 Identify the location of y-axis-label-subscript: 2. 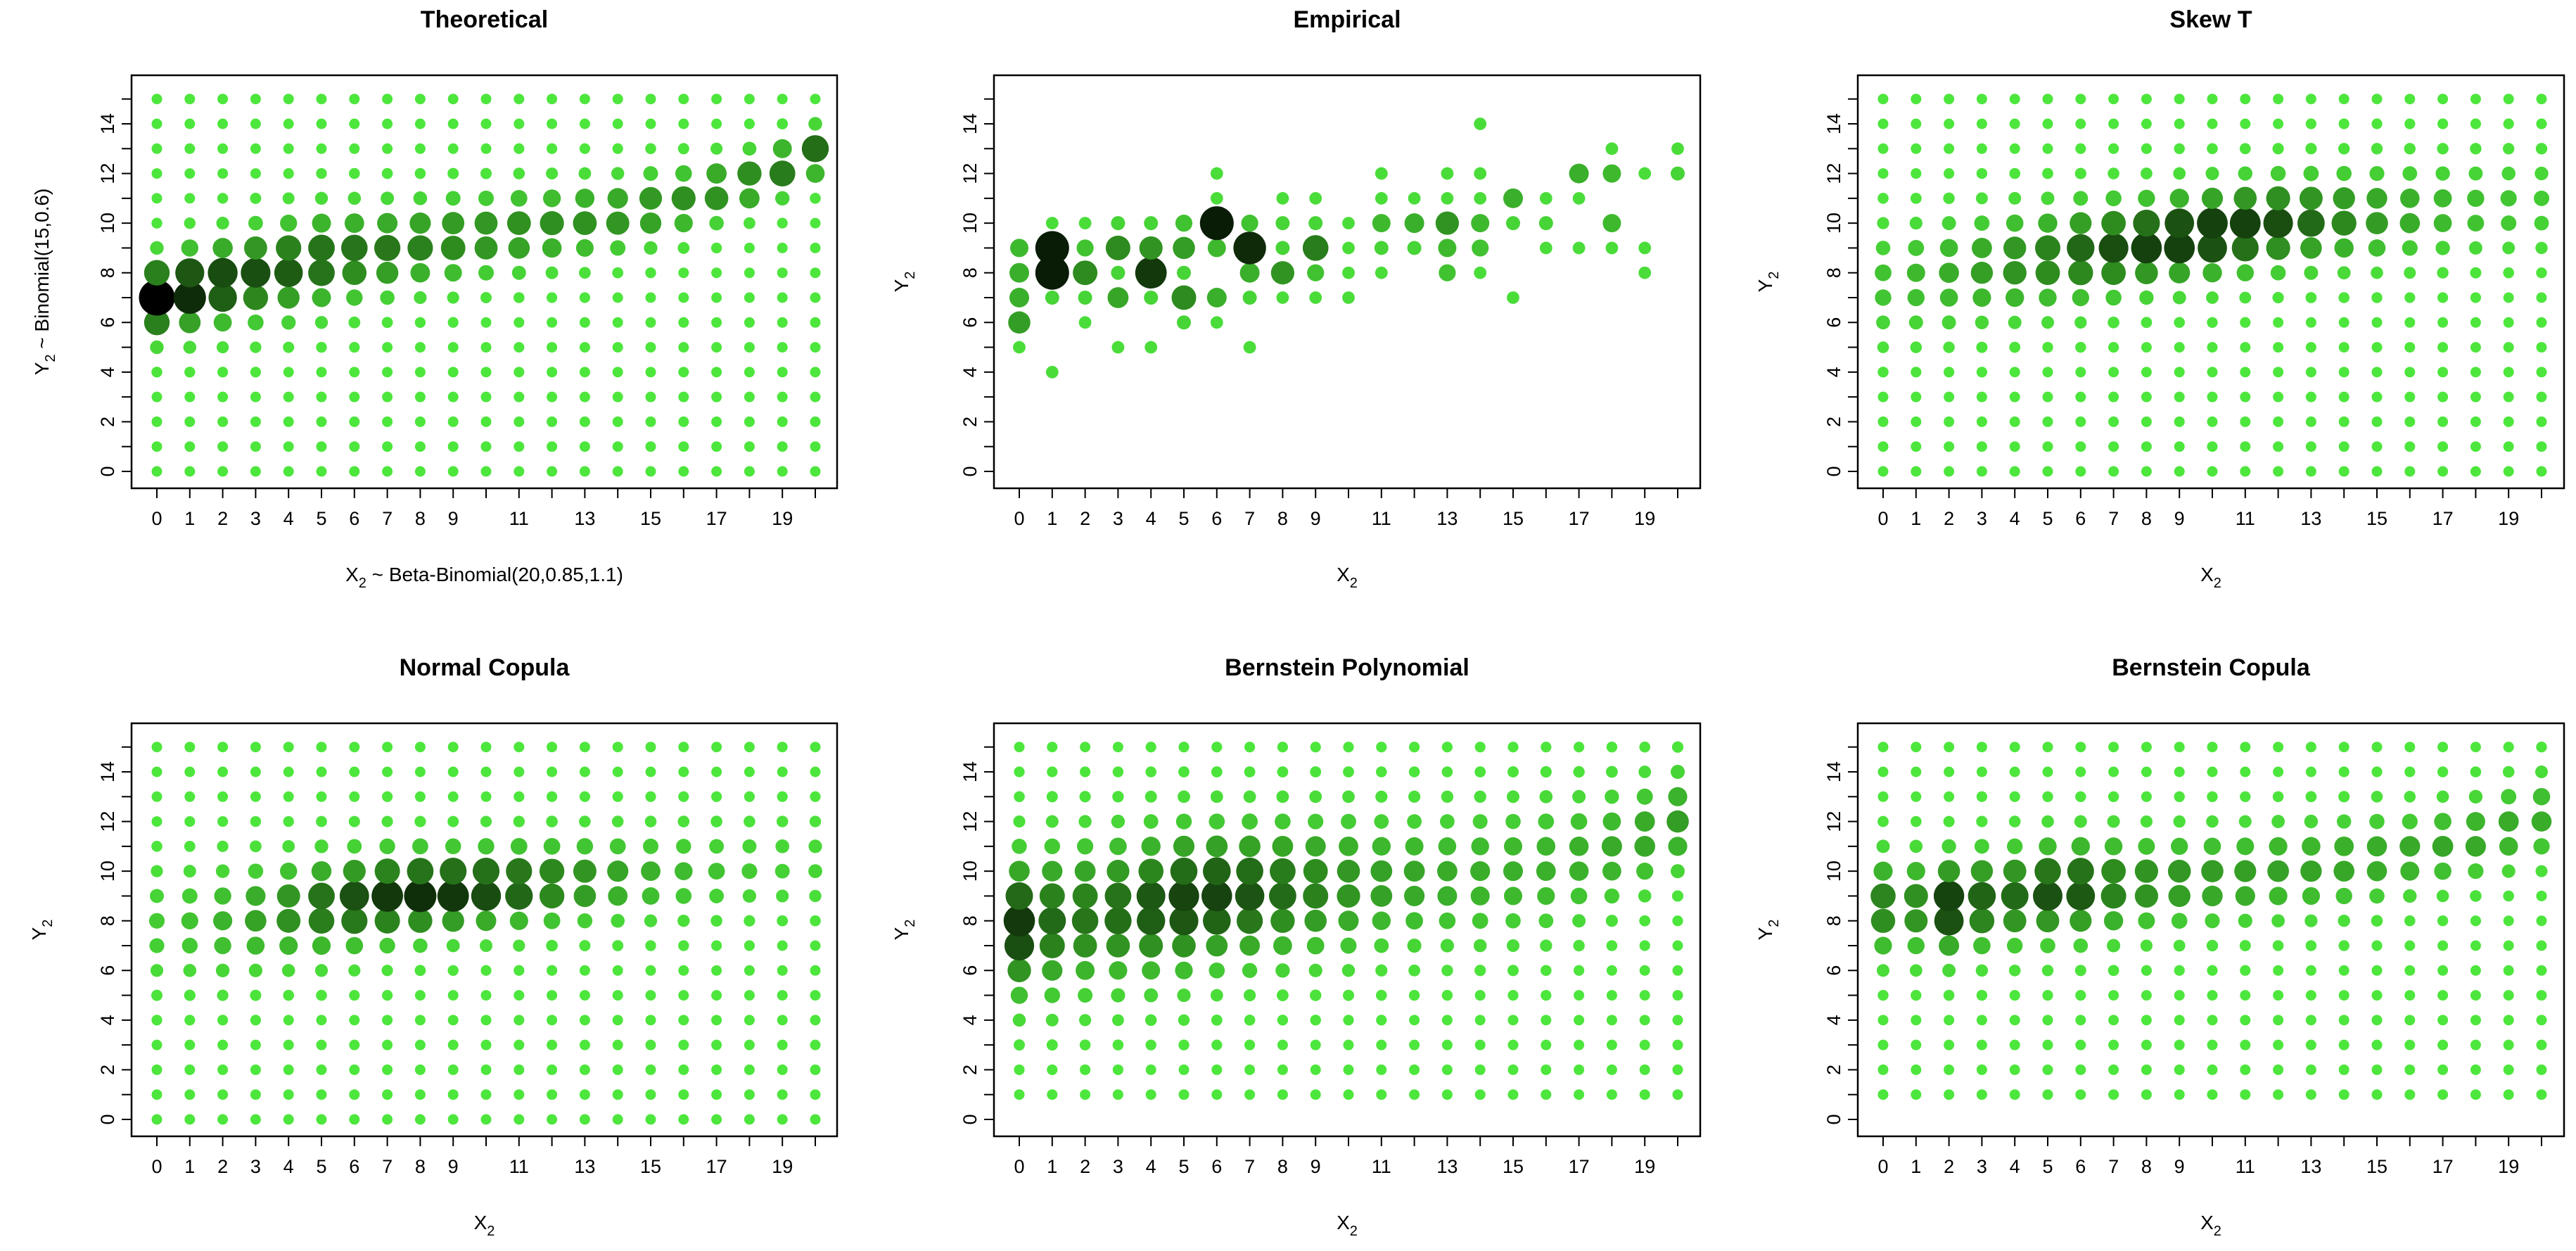
(1774, 923).